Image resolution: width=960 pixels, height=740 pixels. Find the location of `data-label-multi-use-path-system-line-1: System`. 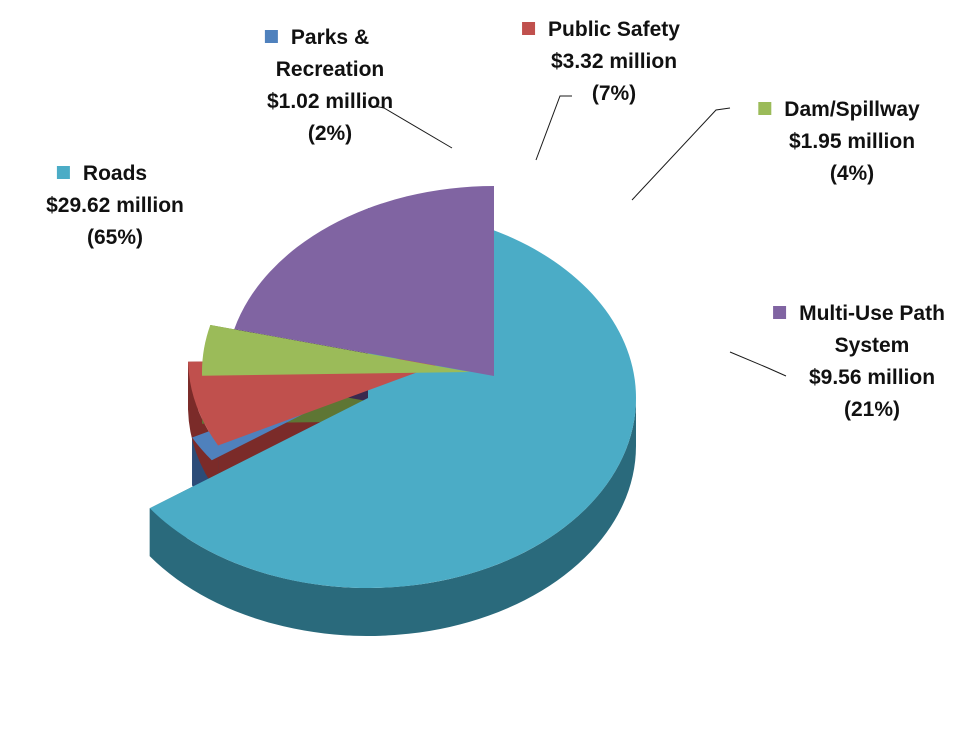

data-label-multi-use-path-system-line-1: System is located at coordinates (872, 345).